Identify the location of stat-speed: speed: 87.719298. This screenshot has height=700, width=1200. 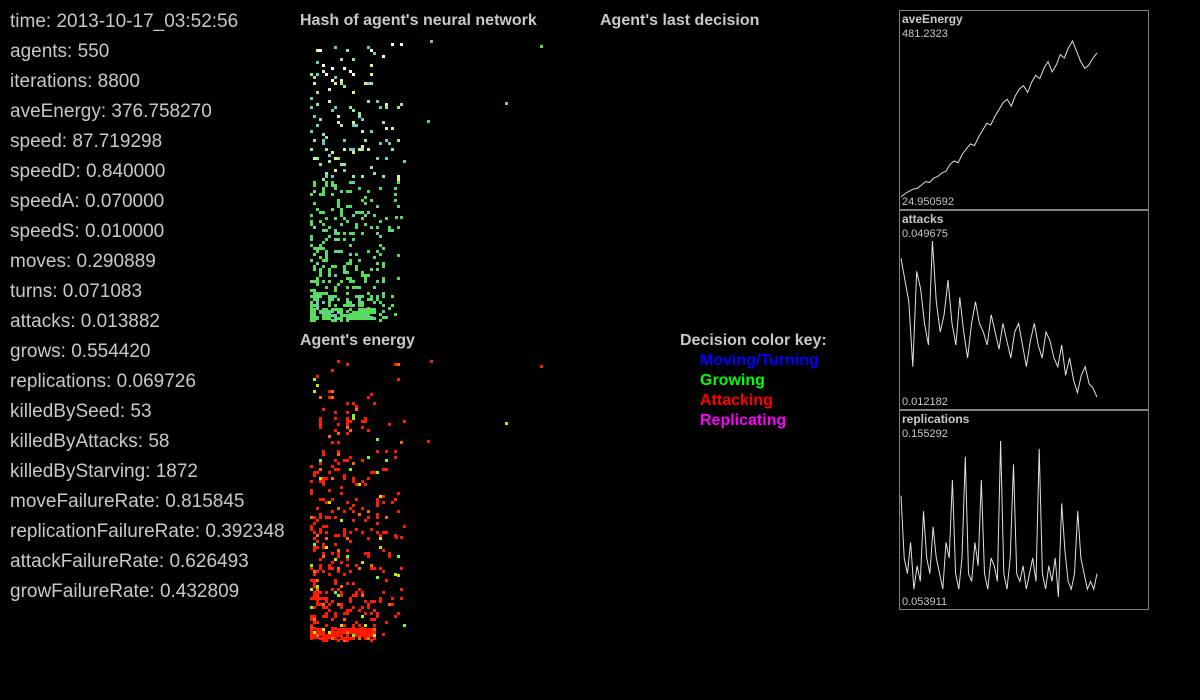
(86, 141).